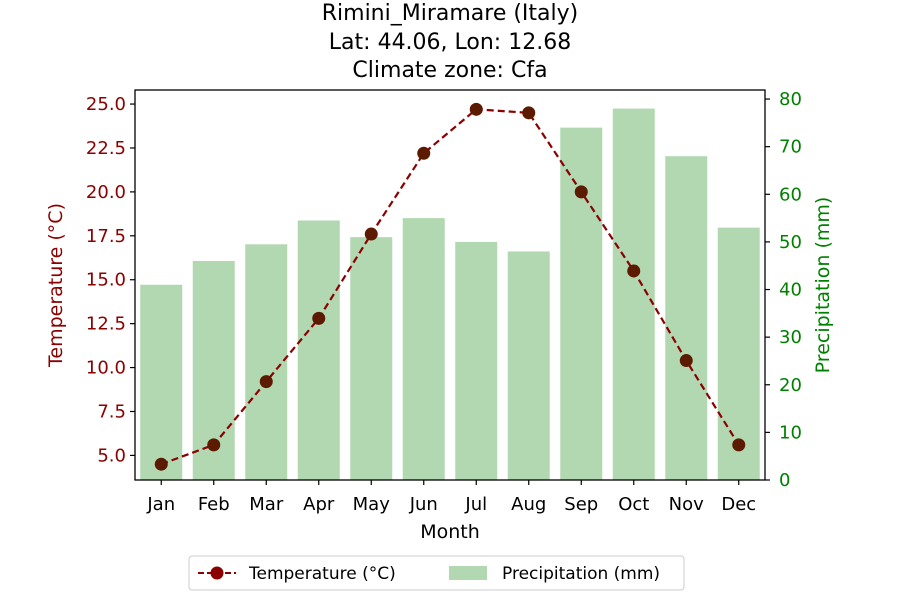  I want to click on left-tick-label: 22.5, so click(106, 148).